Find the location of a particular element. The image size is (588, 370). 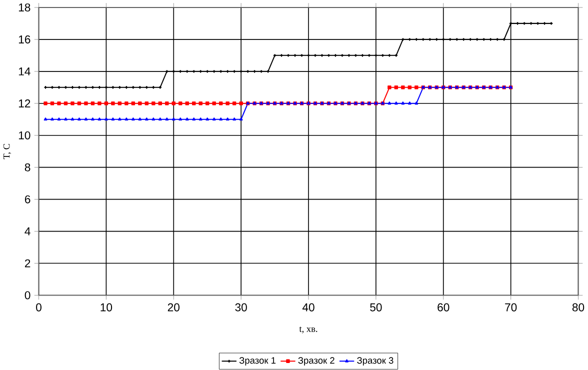

x-tick-label: 60 is located at coordinates (444, 308).